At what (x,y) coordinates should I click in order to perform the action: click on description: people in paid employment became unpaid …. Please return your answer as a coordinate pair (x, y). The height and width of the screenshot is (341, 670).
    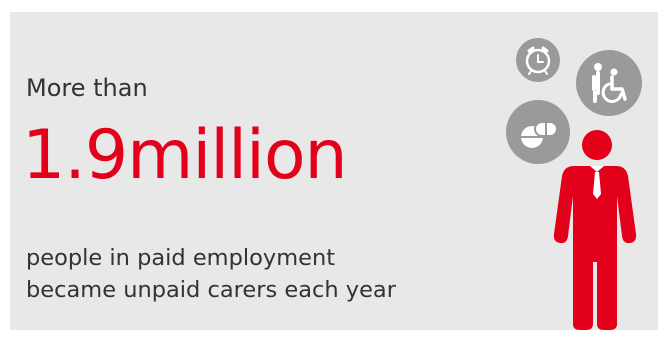
    Looking at the image, I should click on (286, 274).